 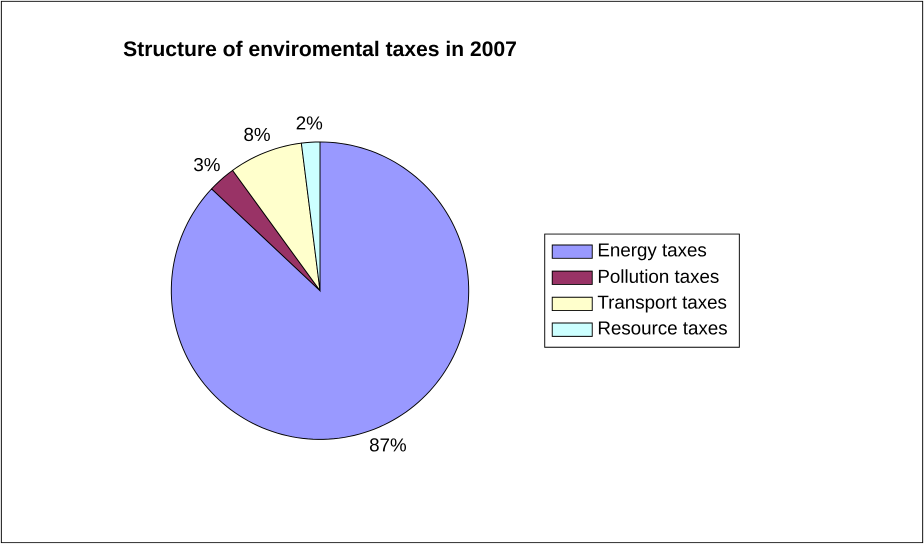 What do you see at coordinates (652, 251) in the screenshot?
I see `legend-label: Energy taxes` at bounding box center [652, 251].